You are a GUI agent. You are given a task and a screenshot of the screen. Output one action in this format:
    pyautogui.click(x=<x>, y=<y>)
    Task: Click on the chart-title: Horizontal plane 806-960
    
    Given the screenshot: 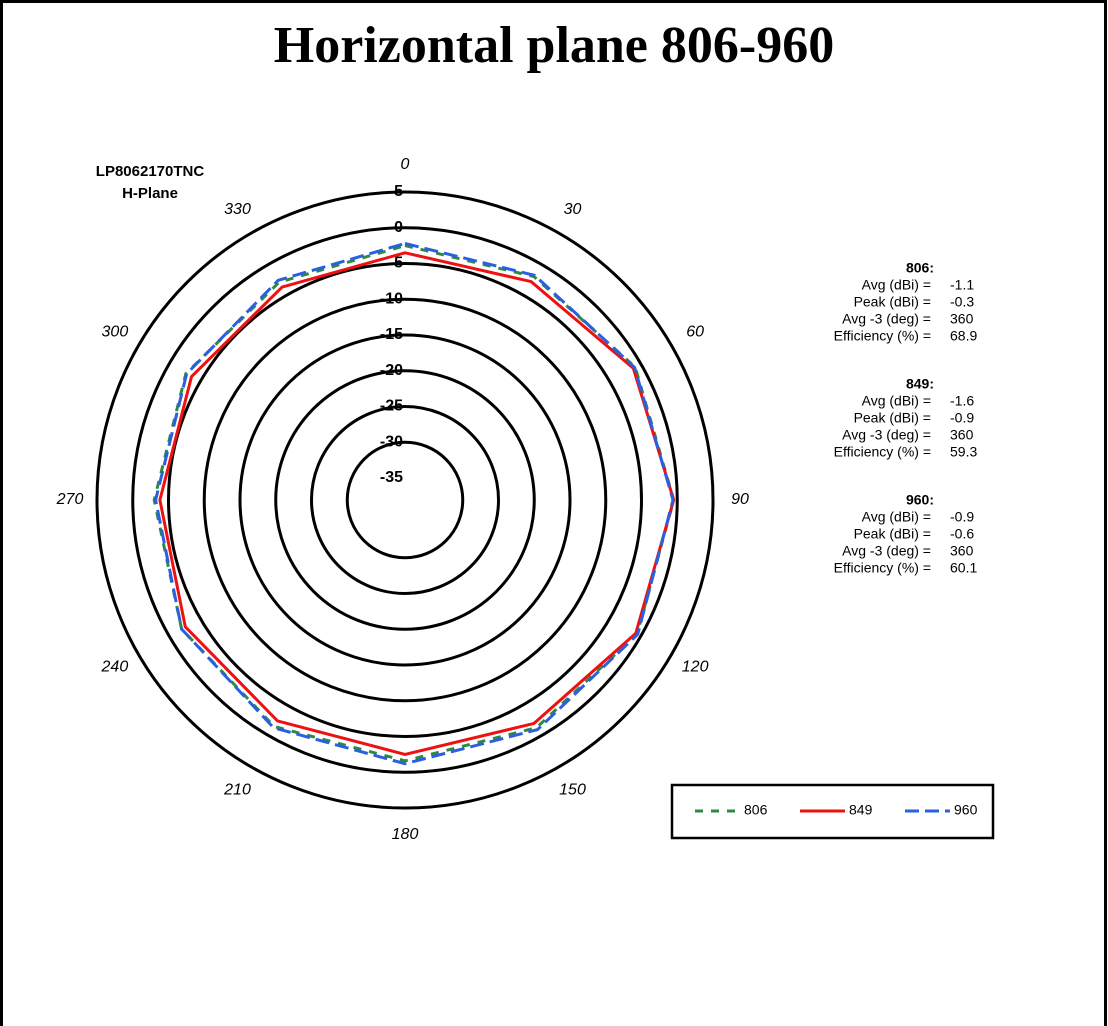 What is the action you would take?
    pyautogui.click(x=554, y=45)
    